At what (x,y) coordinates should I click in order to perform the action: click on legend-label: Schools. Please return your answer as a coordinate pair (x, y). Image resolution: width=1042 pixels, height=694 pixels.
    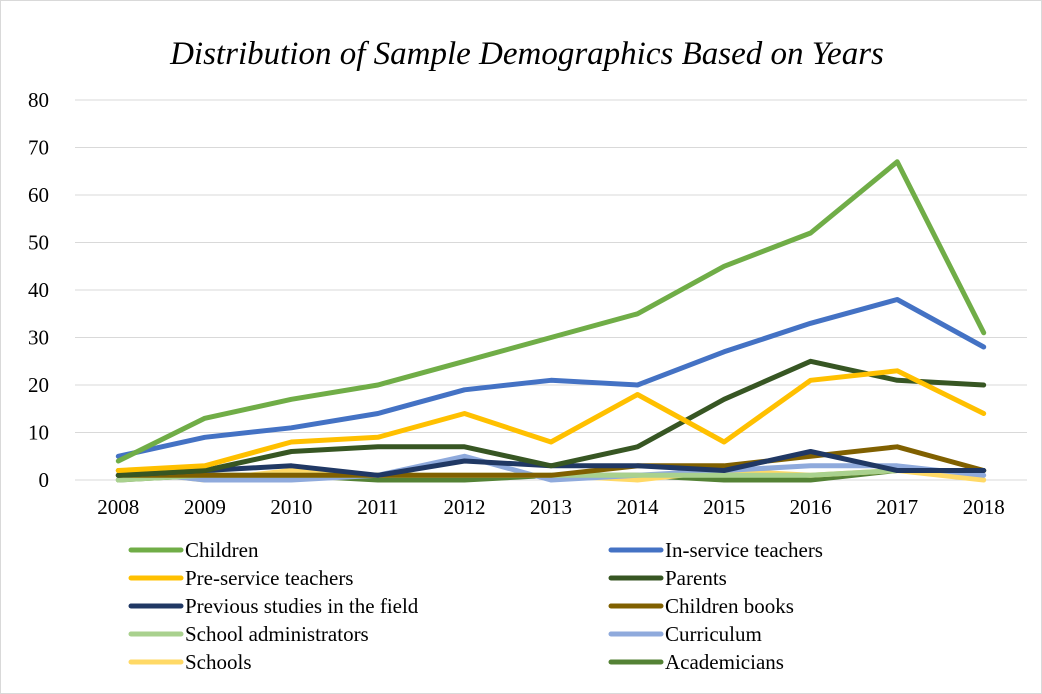
    Looking at the image, I should click on (218, 662).